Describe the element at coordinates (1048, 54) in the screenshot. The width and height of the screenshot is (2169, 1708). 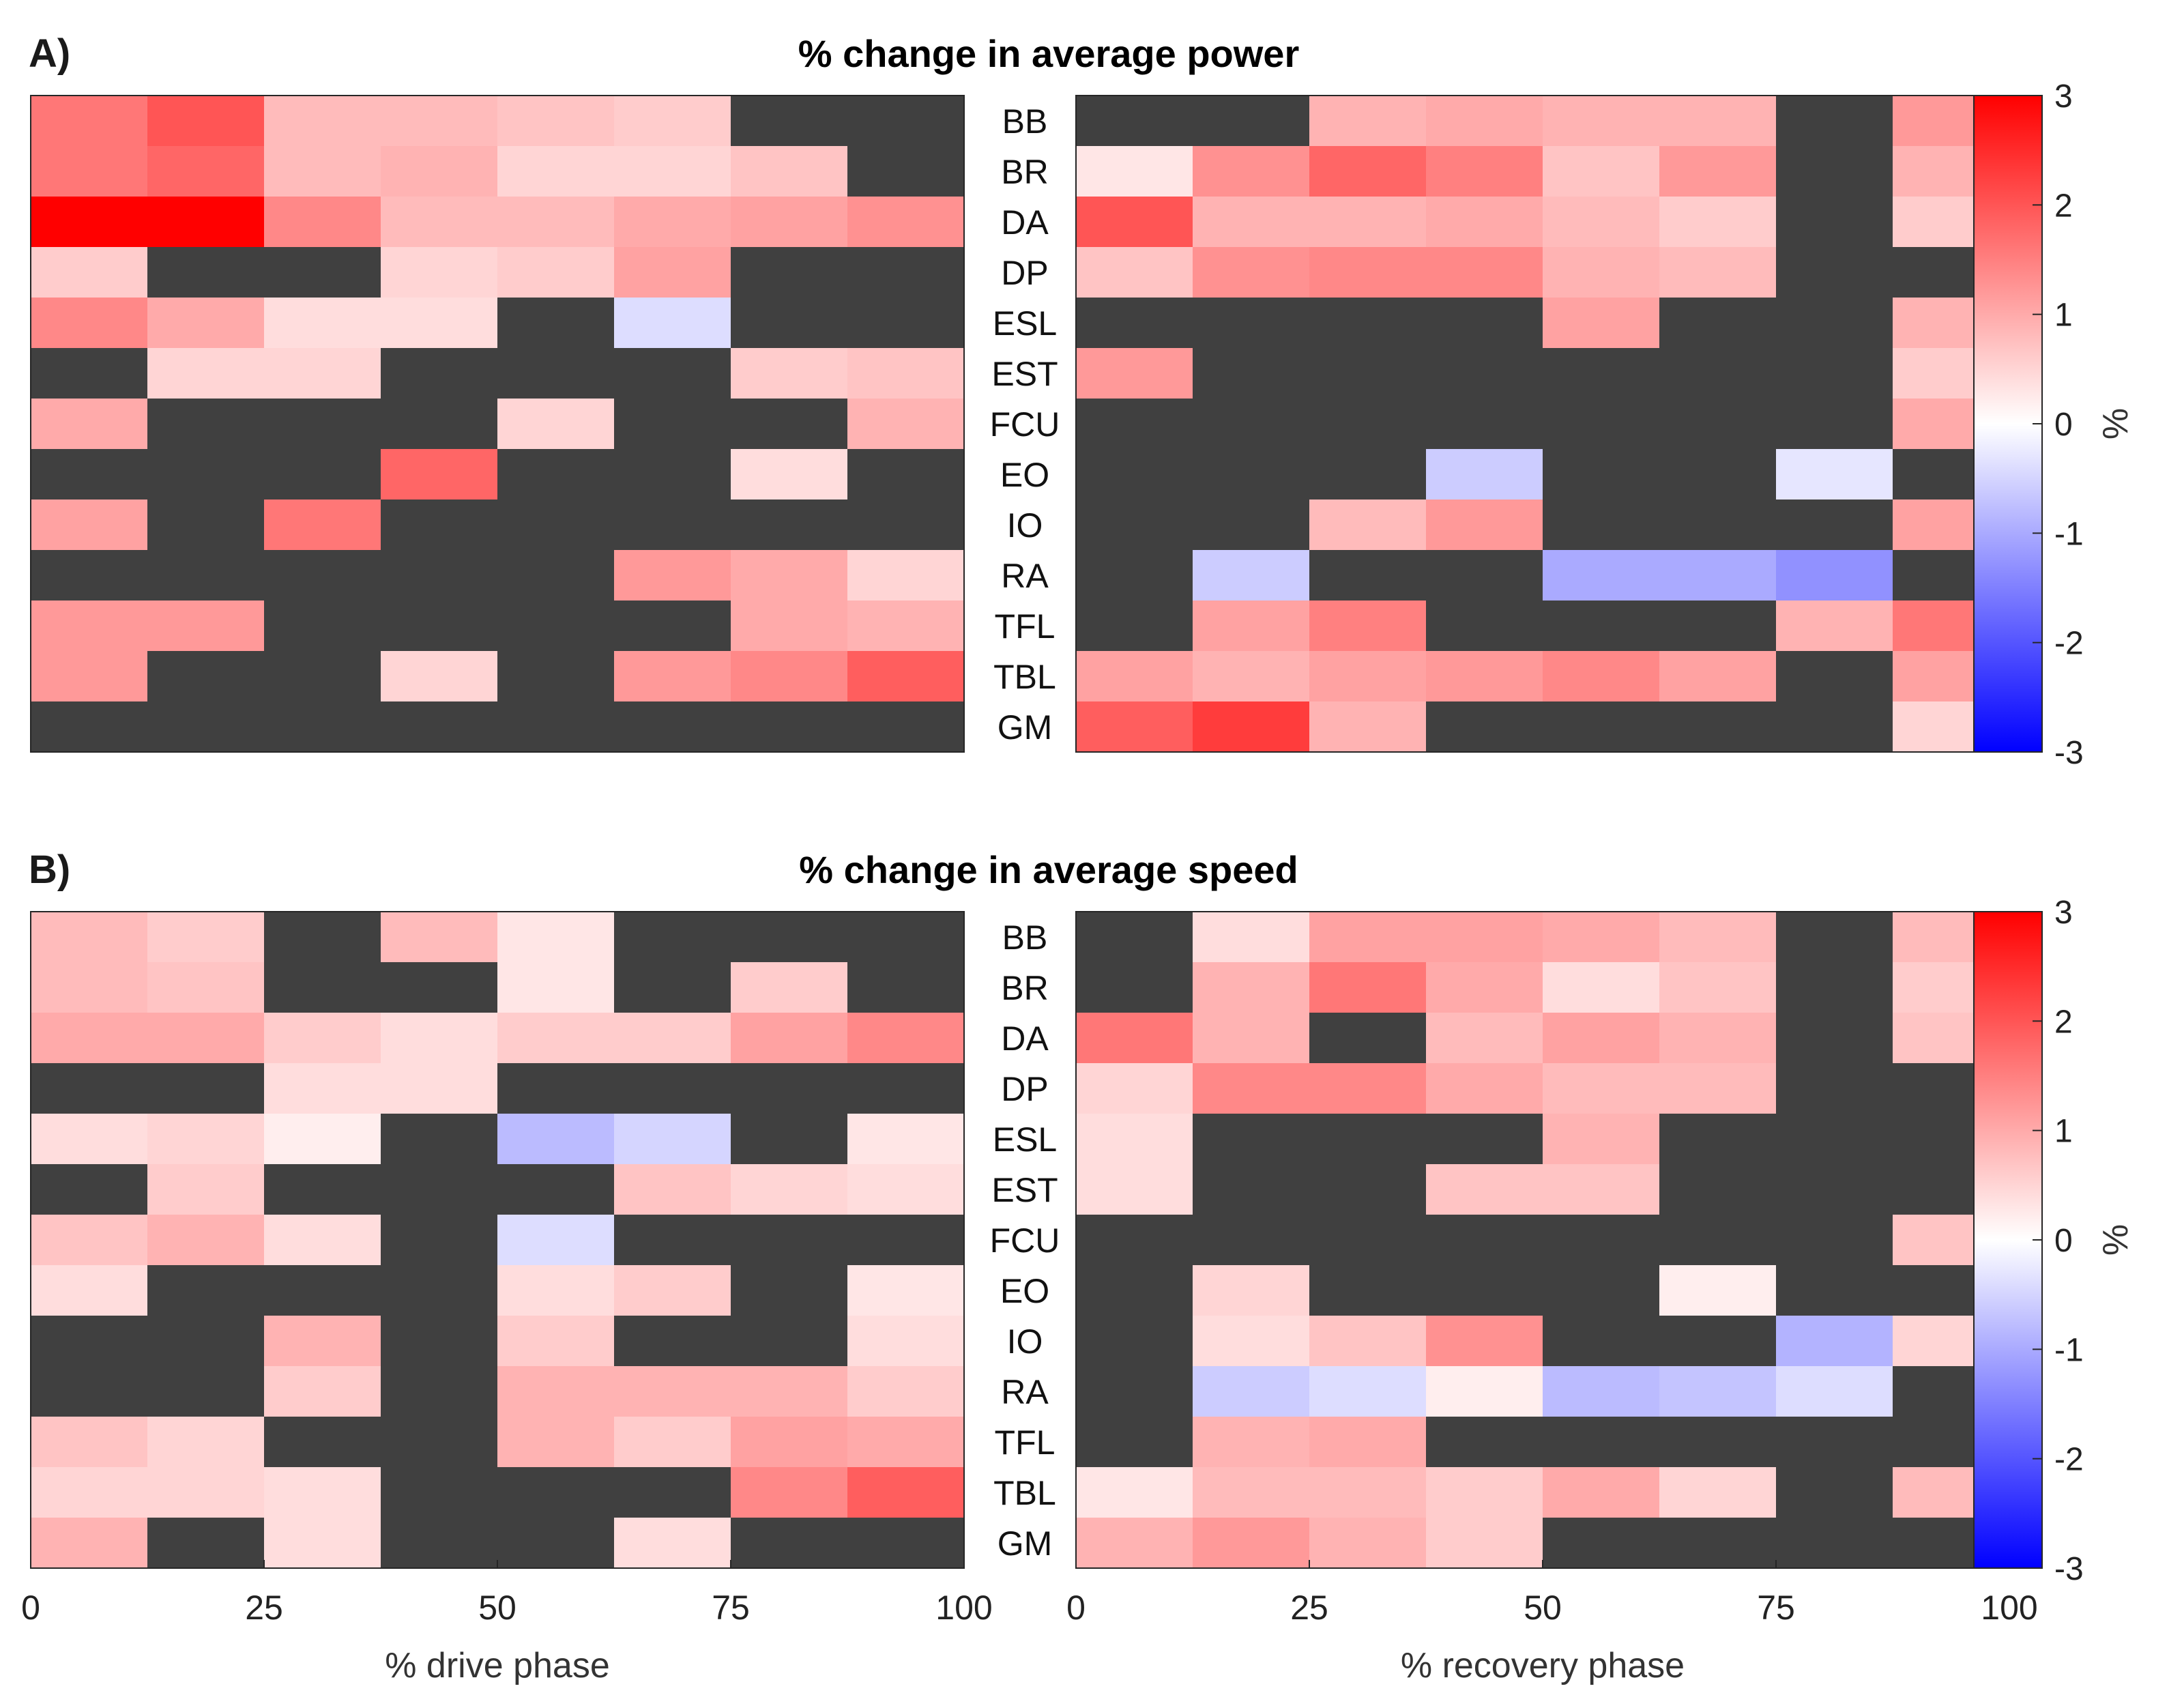
I see `chart-title: % change in average power` at that location.